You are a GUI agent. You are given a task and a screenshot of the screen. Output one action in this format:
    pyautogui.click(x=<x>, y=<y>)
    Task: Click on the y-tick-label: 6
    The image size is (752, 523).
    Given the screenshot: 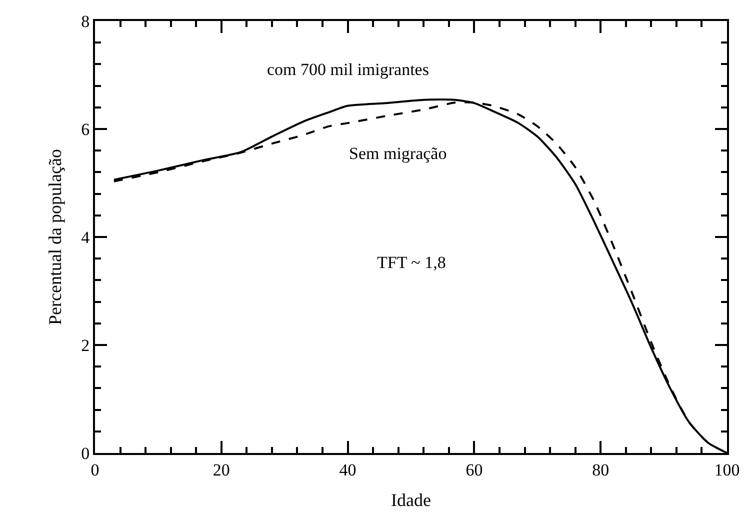 What is the action you would take?
    pyautogui.click(x=85, y=129)
    